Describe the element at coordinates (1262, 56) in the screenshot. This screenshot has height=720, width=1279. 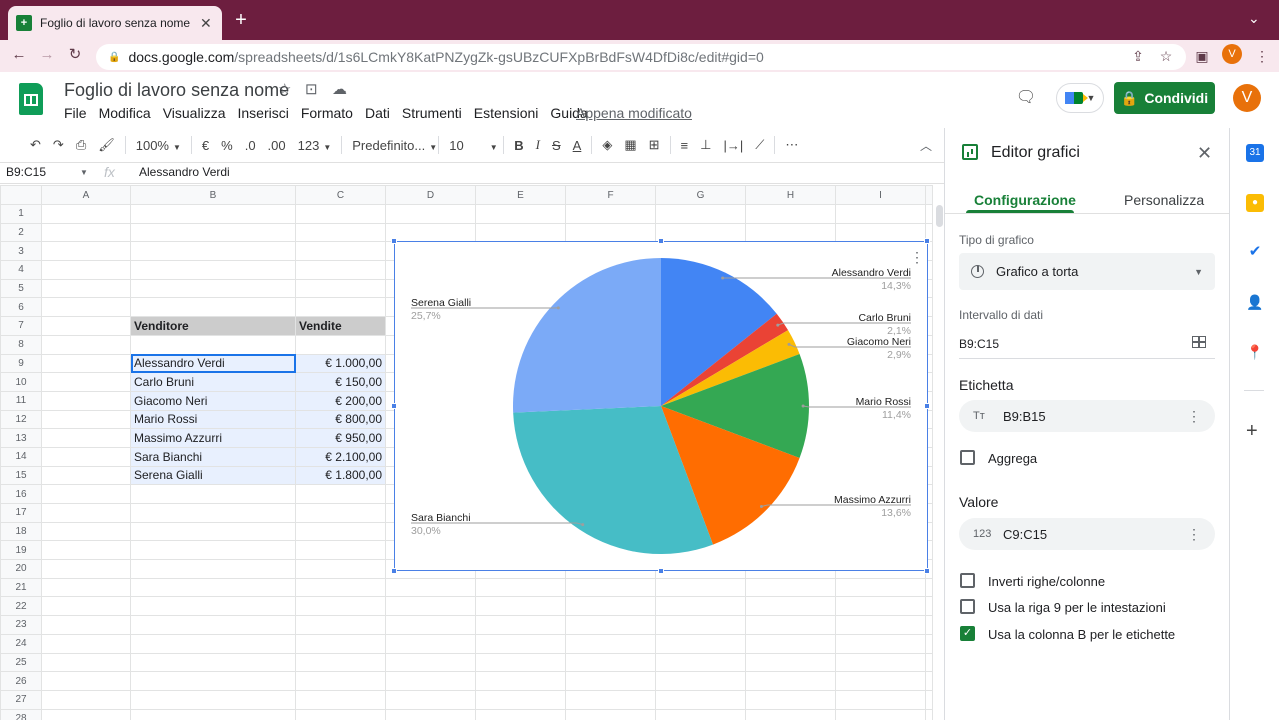
I see `browser-menu-icon: ⋮` at that location.